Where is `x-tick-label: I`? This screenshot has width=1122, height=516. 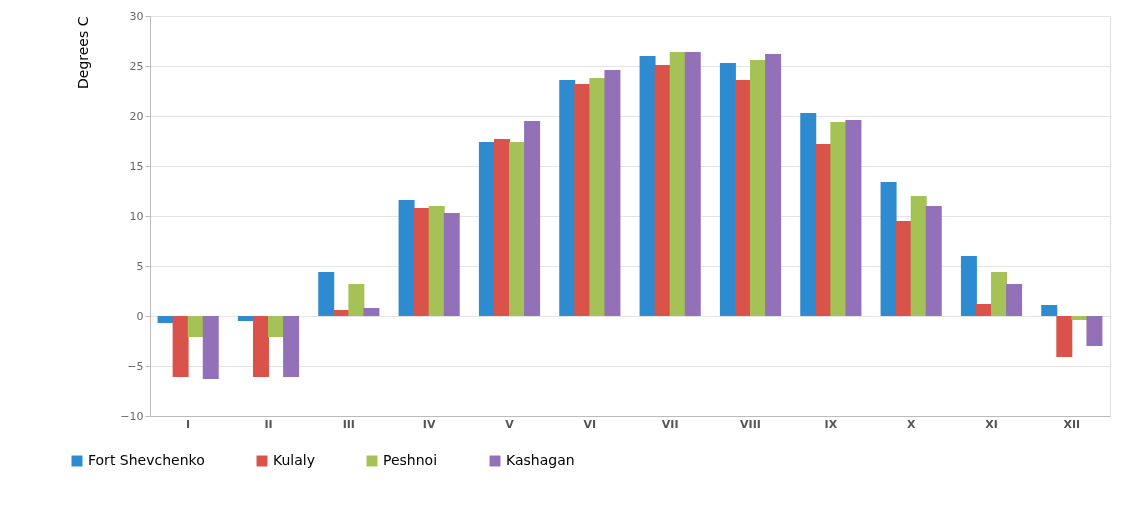
x-tick-label: I is located at coordinates (188, 424).